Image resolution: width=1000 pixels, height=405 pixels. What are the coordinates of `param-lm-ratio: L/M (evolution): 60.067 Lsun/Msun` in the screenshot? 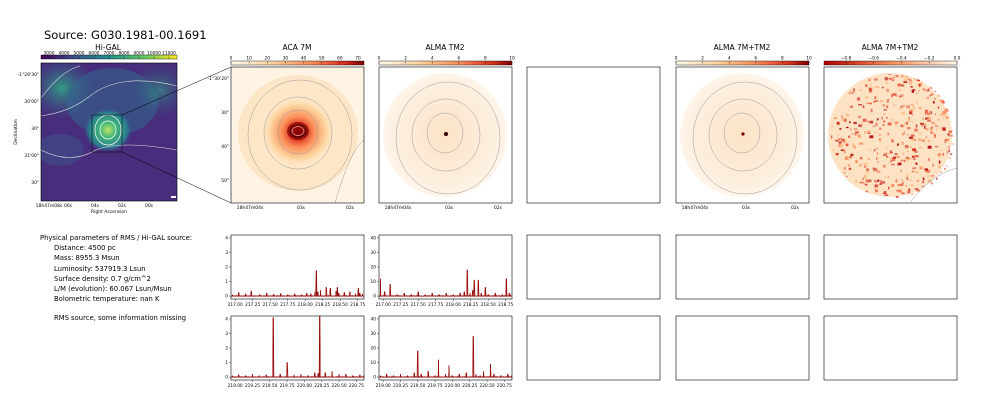 It's located at (113, 289).